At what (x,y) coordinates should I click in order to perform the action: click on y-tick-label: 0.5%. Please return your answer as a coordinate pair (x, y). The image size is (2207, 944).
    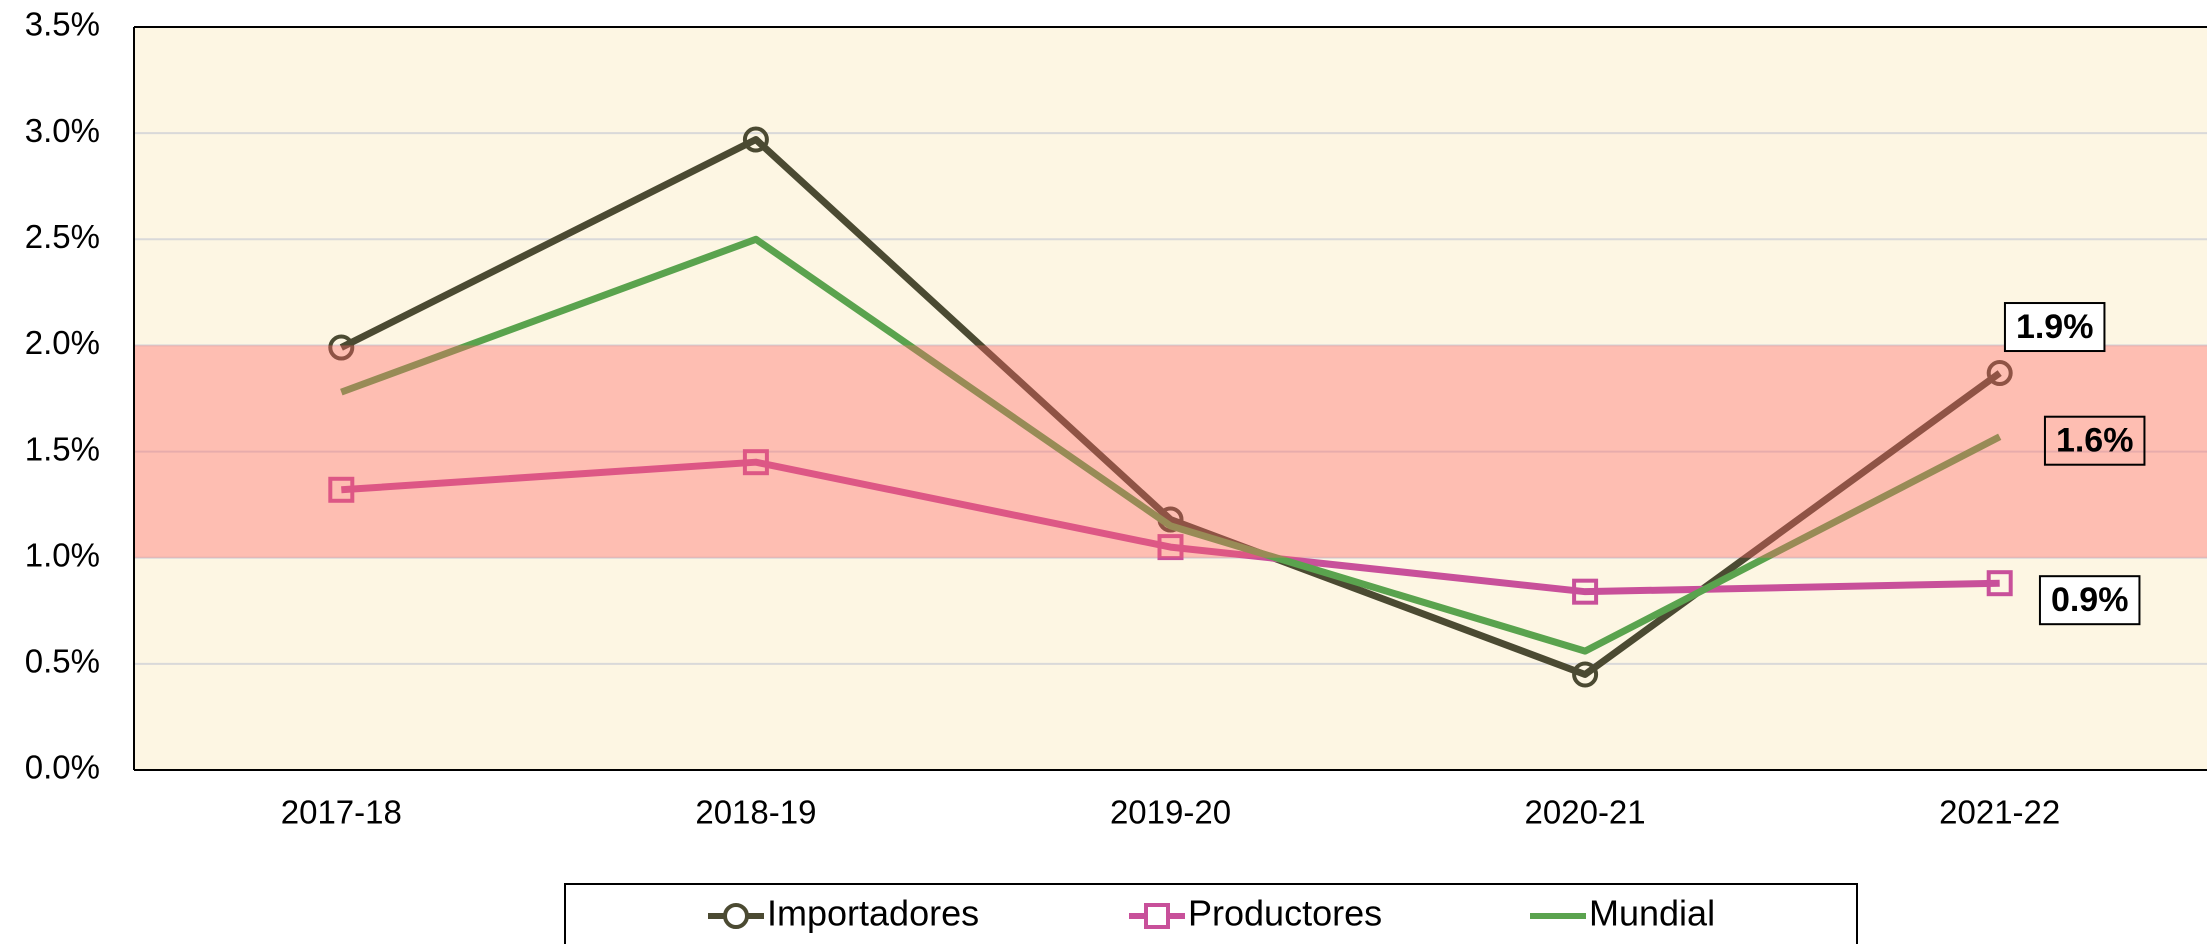
    Looking at the image, I should click on (62, 661).